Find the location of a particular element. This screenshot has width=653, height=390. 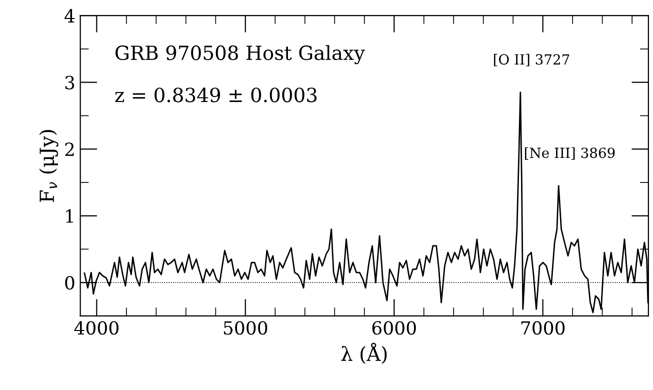

y-tick-label: 2 is located at coordinates (69, 149).